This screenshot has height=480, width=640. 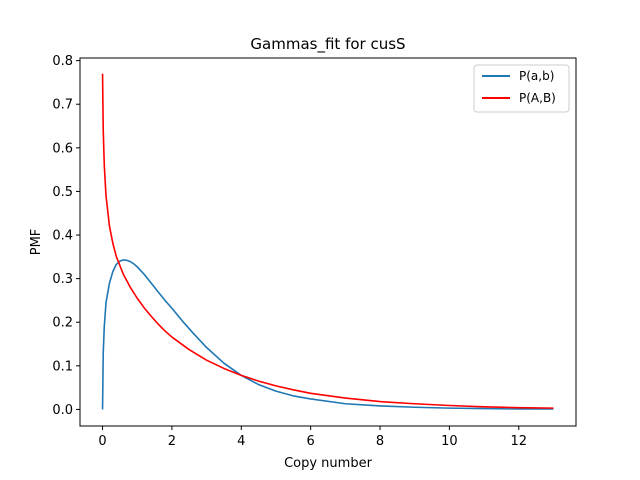 I want to click on y-tick-label: 0.6, so click(x=62, y=148).